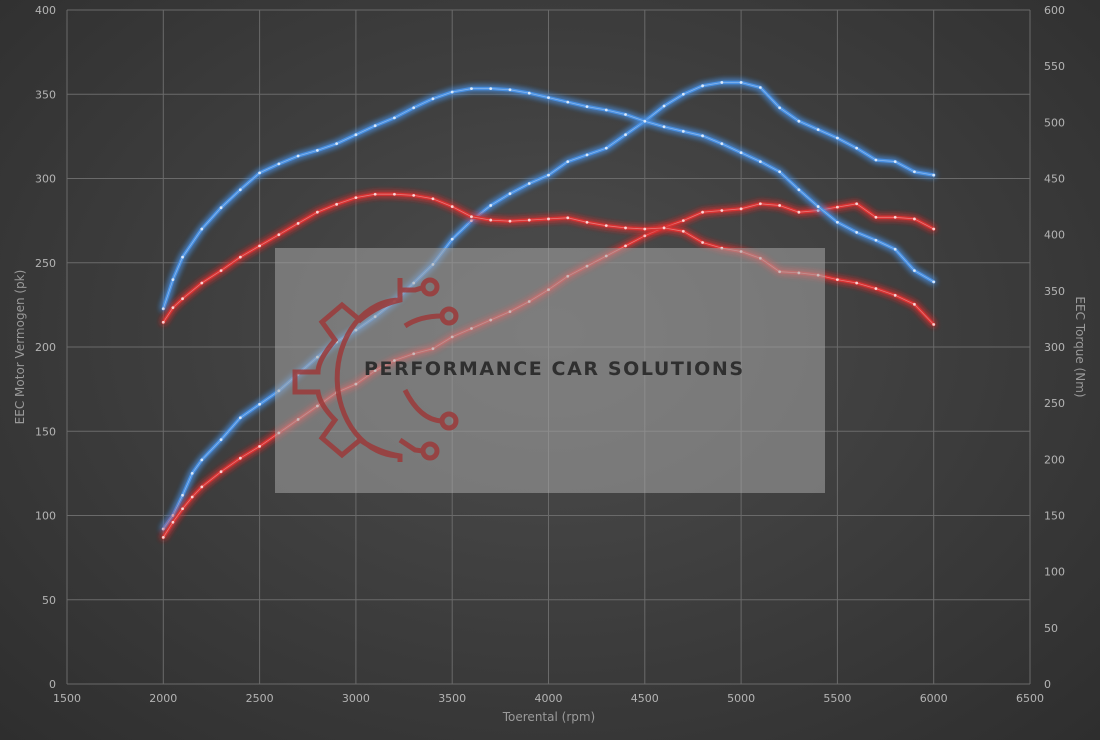 This screenshot has height=740, width=1100. Describe the element at coordinates (45, 347) in the screenshot. I see `y-left-tick-label: 200` at that location.